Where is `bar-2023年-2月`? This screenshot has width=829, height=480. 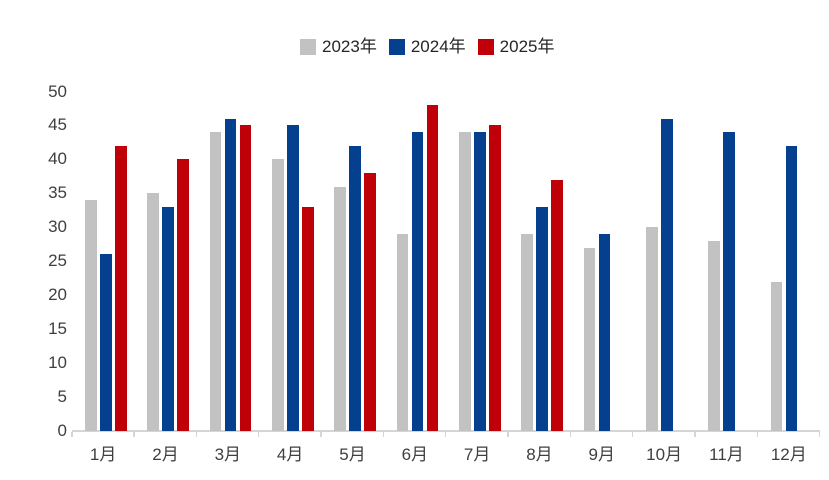 bar-2023年-2月 is located at coordinates (153, 312).